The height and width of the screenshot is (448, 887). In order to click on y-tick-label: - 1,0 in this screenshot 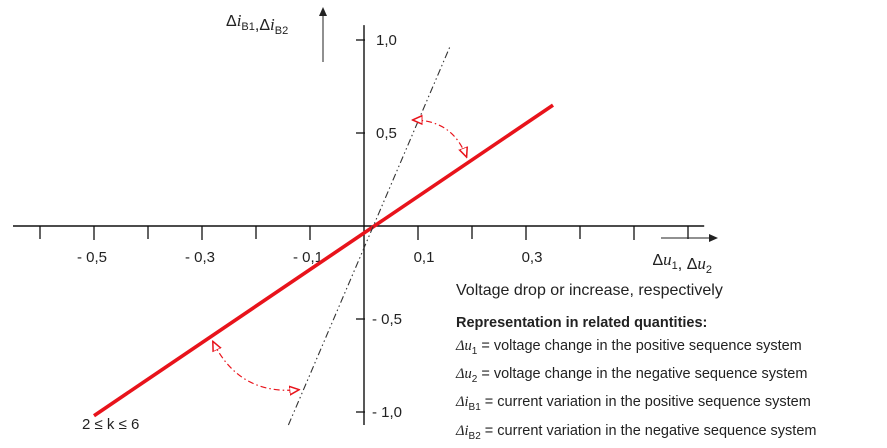, I will do `click(387, 412)`.